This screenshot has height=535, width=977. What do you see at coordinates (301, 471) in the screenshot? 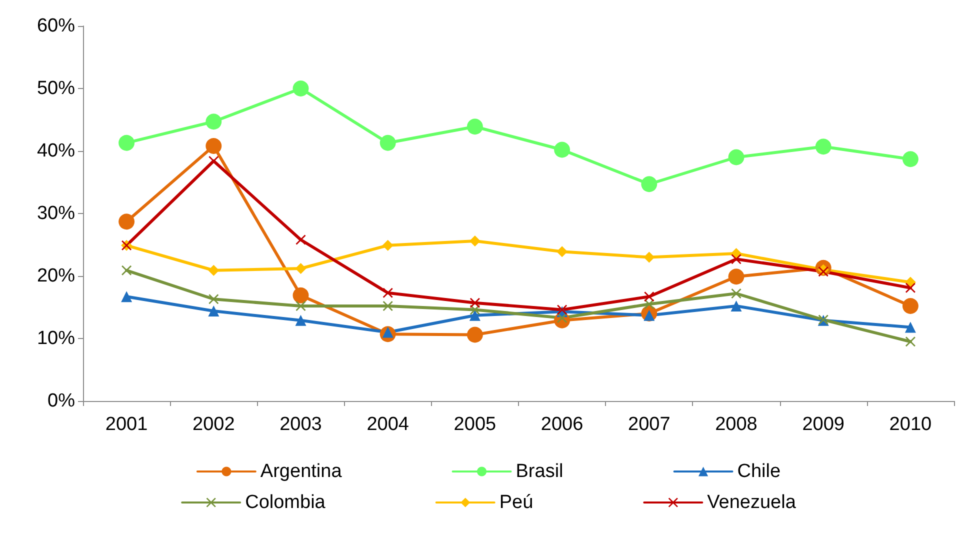
I see `legend-label: Argentina` at bounding box center [301, 471].